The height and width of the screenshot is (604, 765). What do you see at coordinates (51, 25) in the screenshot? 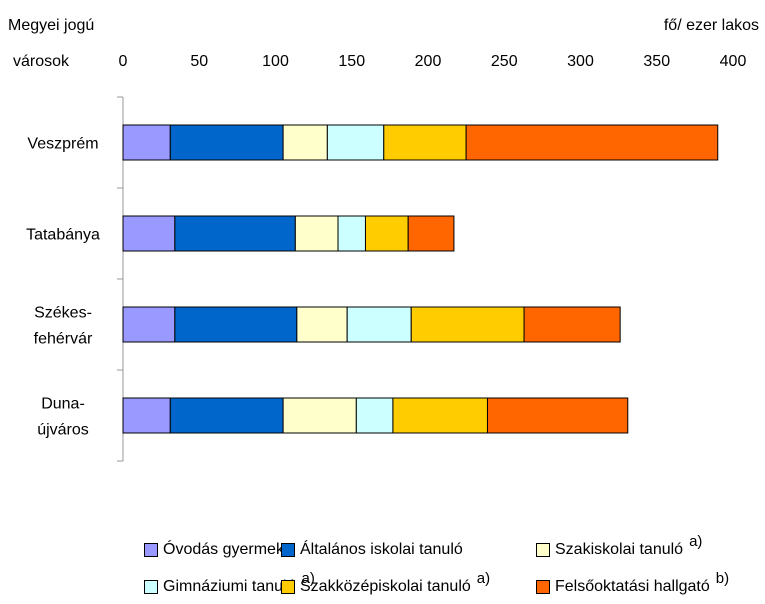
I see `y-axis-title-line1: Megyei jogú` at bounding box center [51, 25].